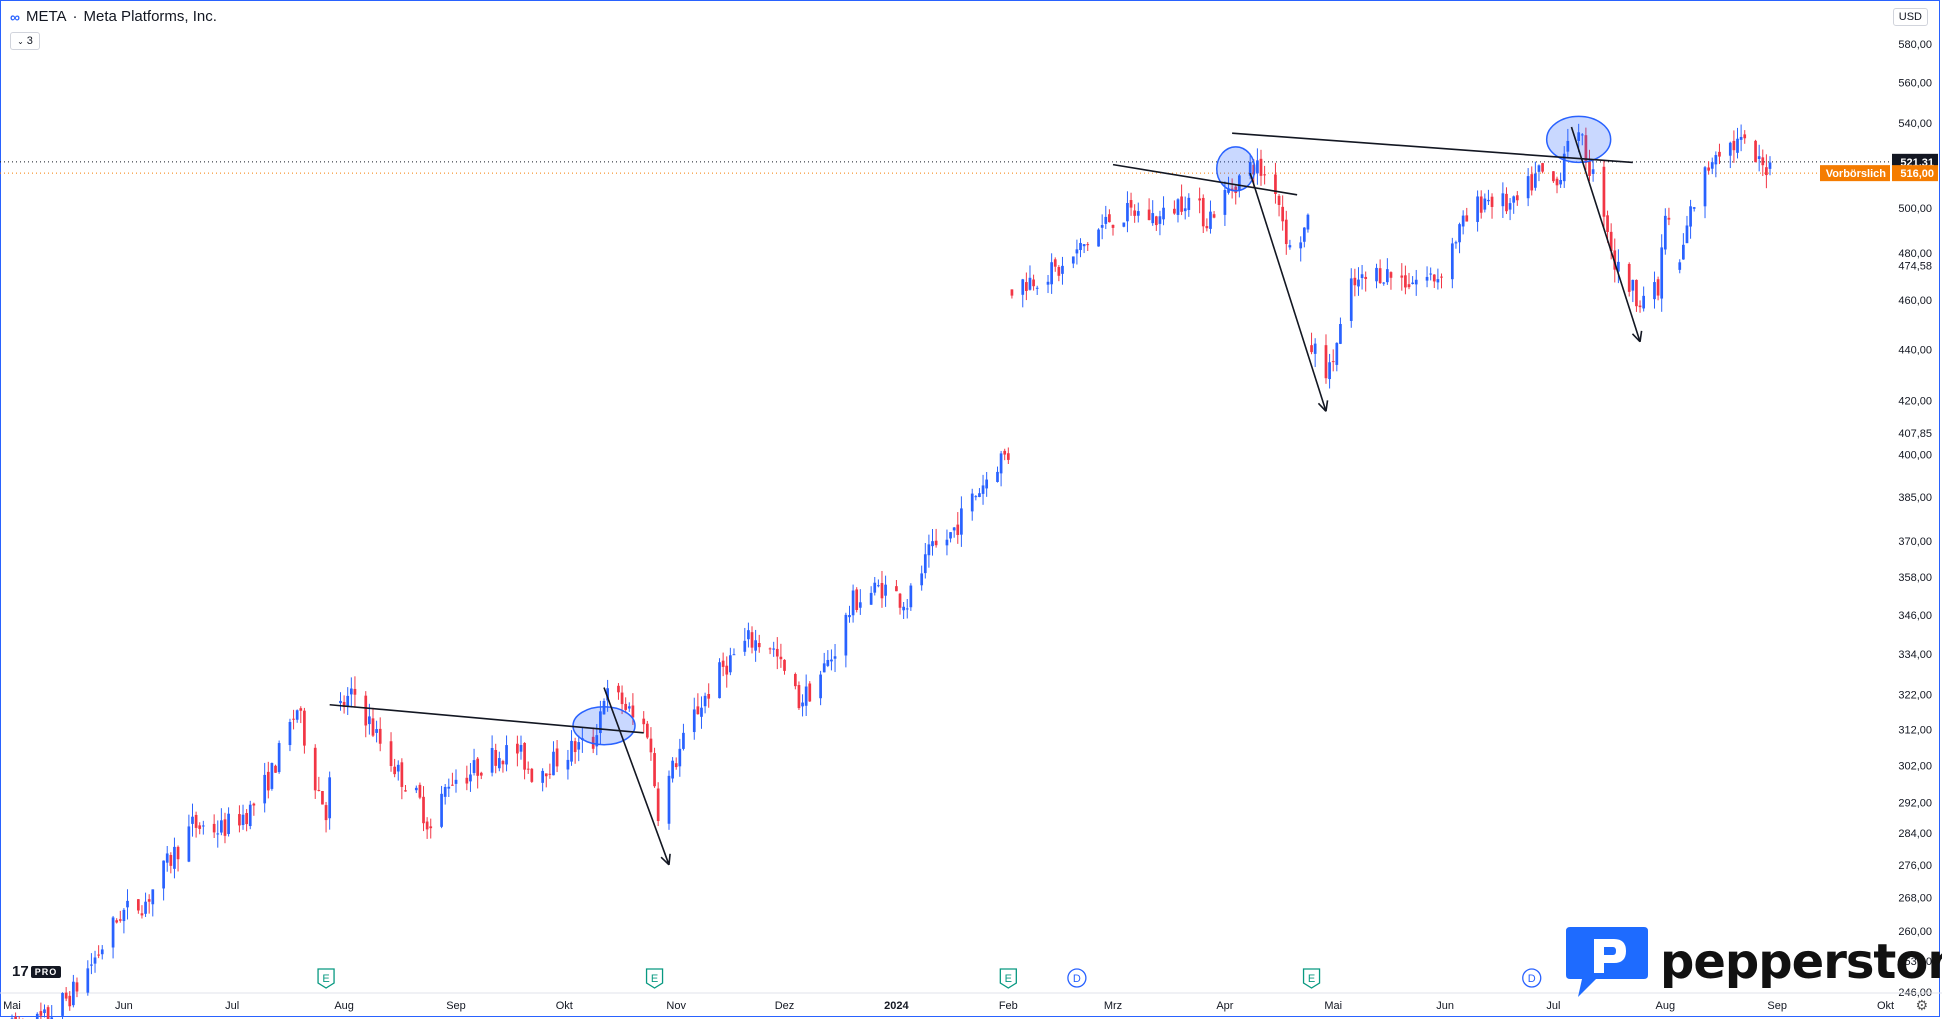  What do you see at coordinates (1224, 1006) in the screenshot?
I see `time-tick-label: Apr` at bounding box center [1224, 1006].